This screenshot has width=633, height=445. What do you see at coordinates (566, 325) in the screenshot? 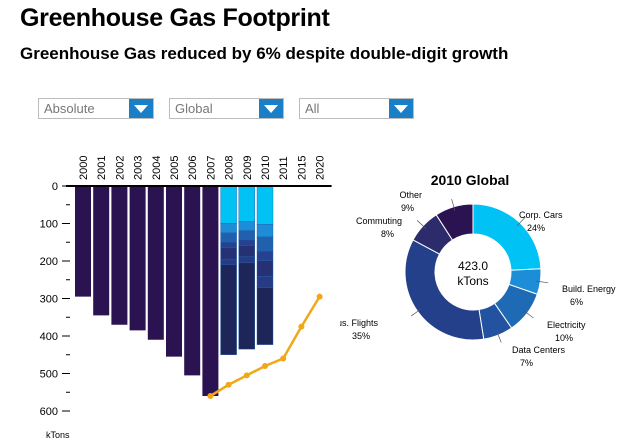
I see `slice-label: Electricity` at bounding box center [566, 325].